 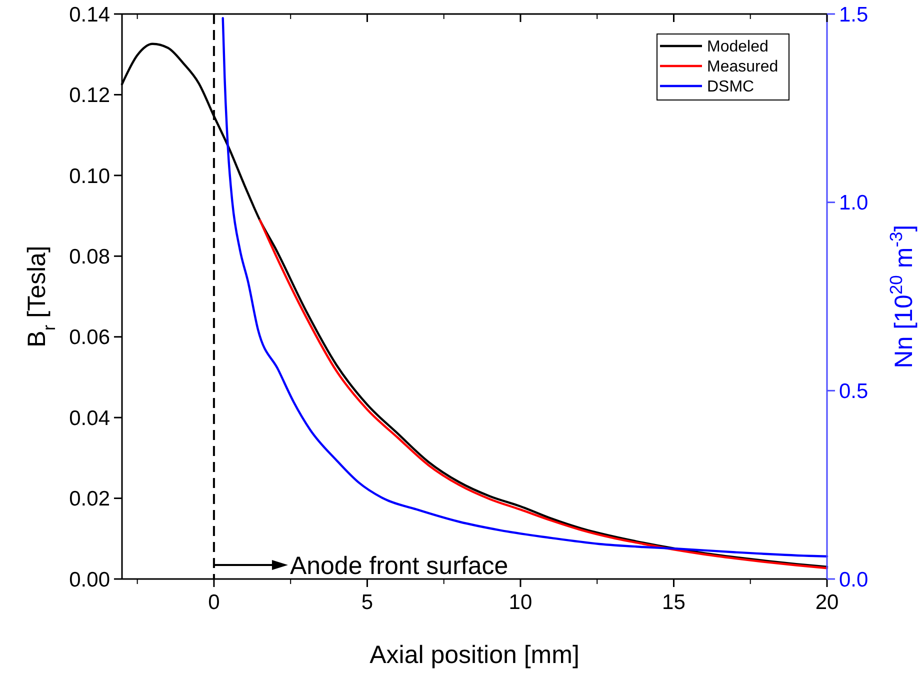 I want to click on x-tick-label: 10, so click(x=520, y=602).